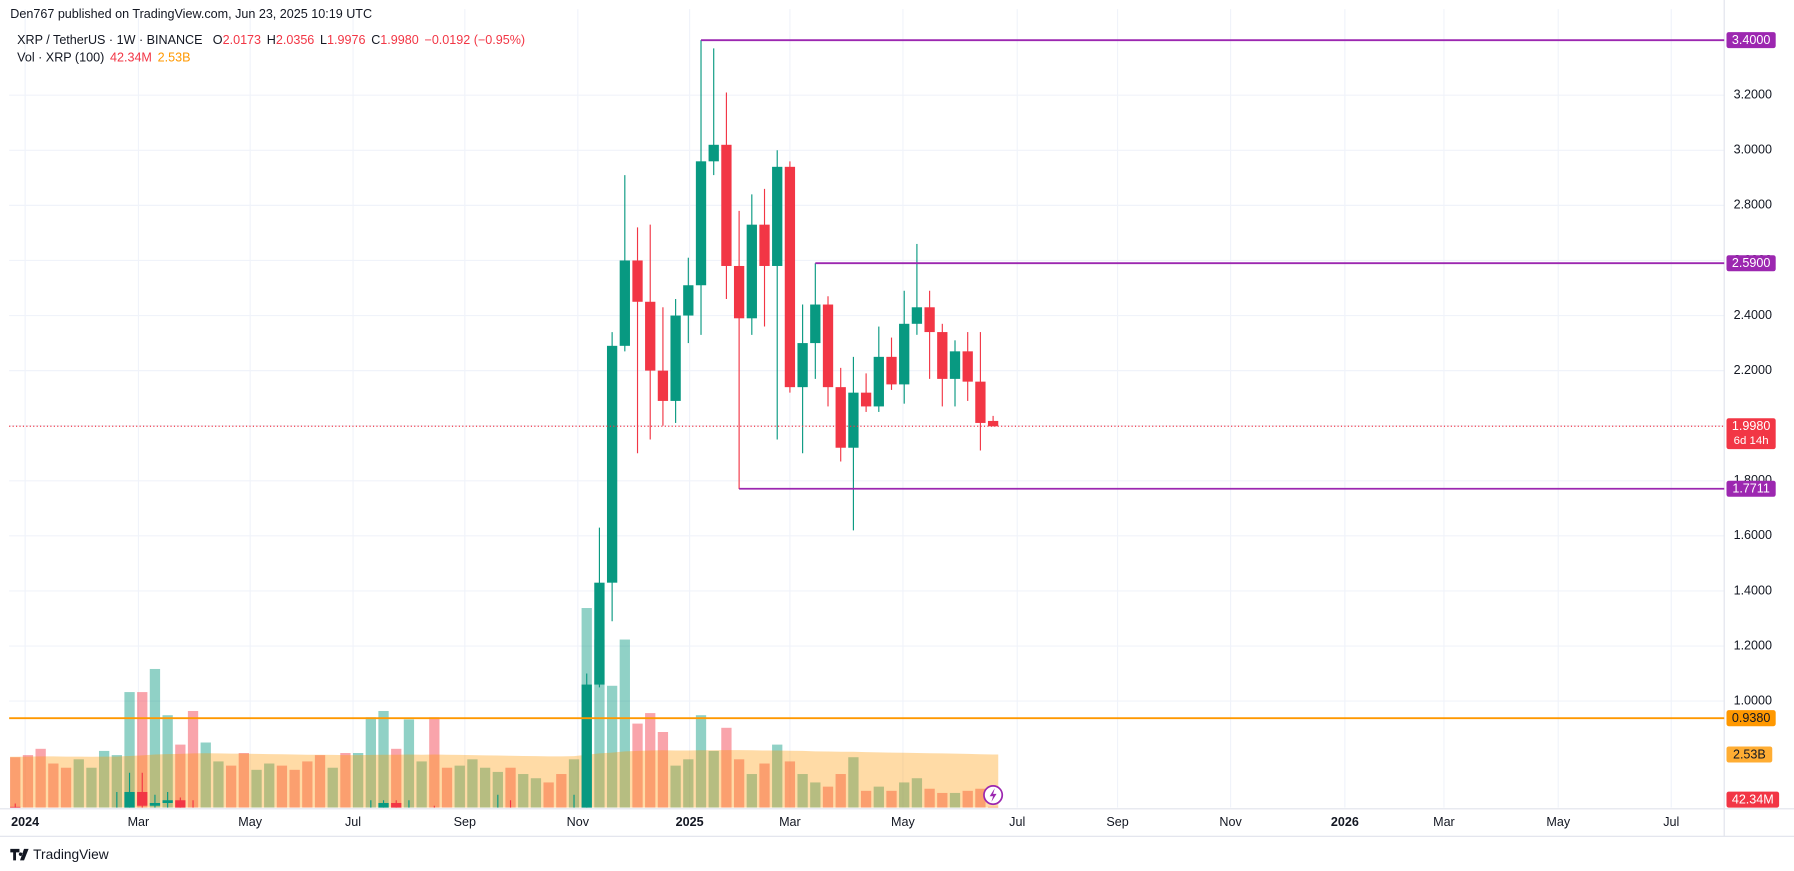  What do you see at coordinates (504, 779) in the screenshot?
I see `volume-ma-area` at bounding box center [504, 779].